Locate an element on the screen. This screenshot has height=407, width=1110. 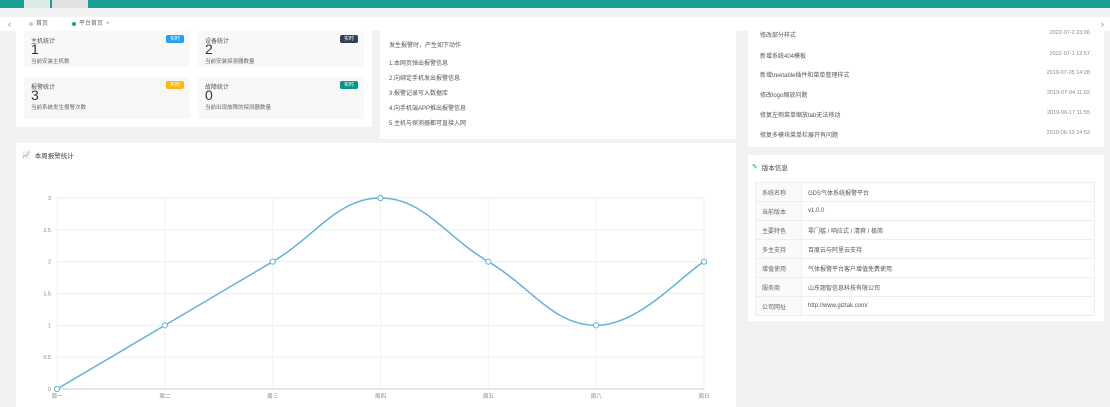
table-row: 系统名称 GDS气体系统报警平台 is located at coordinates (925, 192).